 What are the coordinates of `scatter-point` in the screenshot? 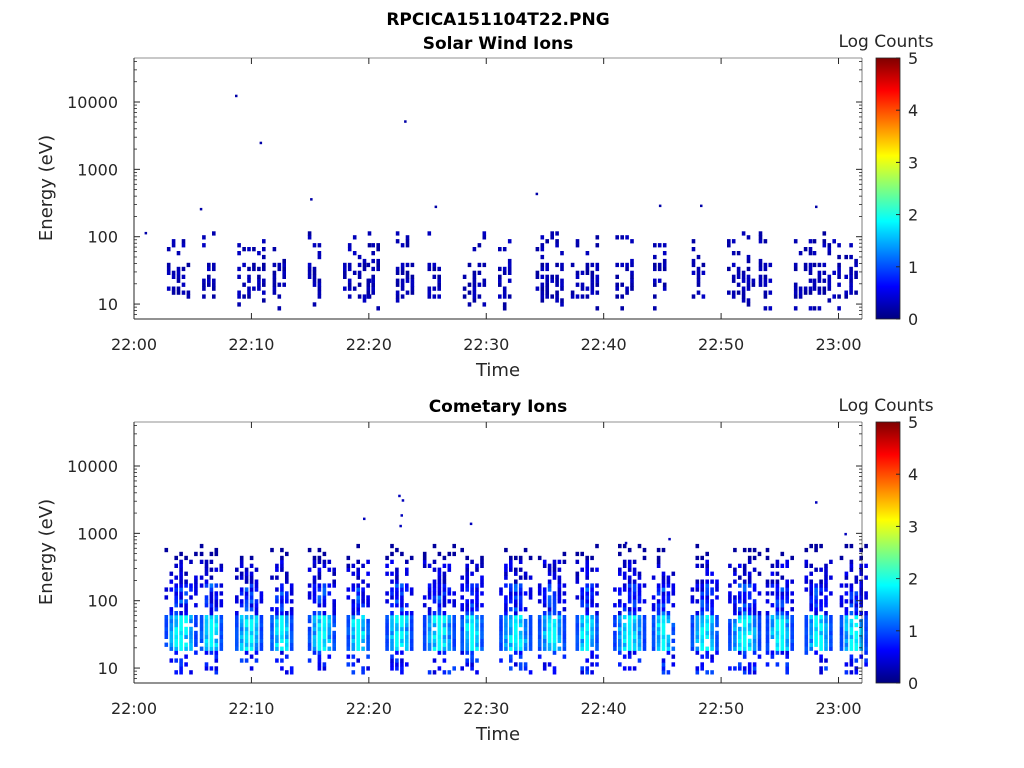 It's located at (626, 543).